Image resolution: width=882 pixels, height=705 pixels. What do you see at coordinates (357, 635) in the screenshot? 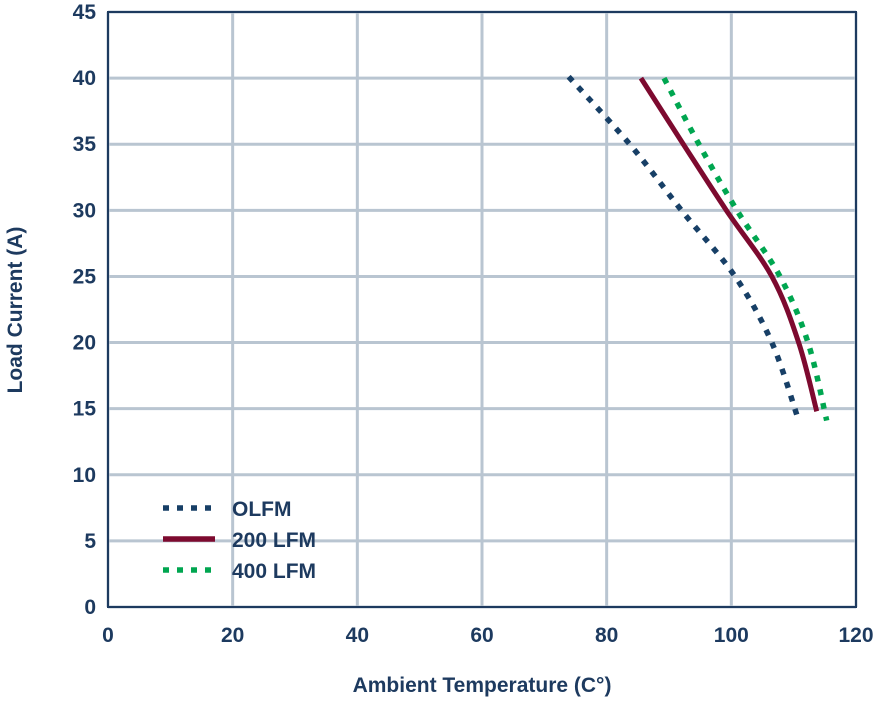
I see `x-tick-label: 40` at bounding box center [357, 635].